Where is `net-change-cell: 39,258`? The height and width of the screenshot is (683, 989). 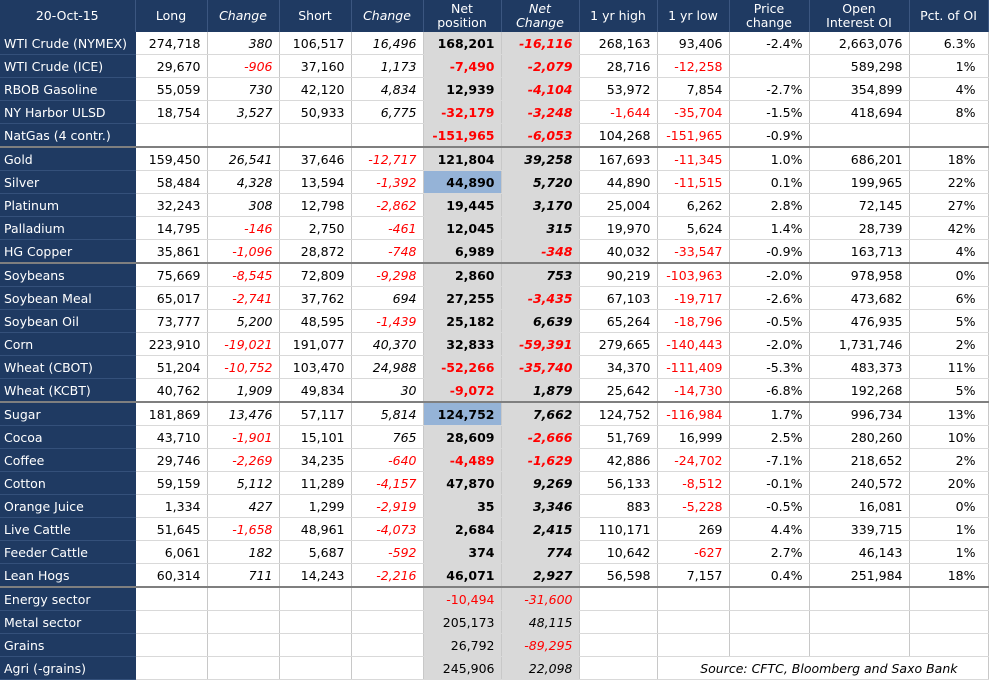
net-change-cell: 39,258 is located at coordinates (540, 158).